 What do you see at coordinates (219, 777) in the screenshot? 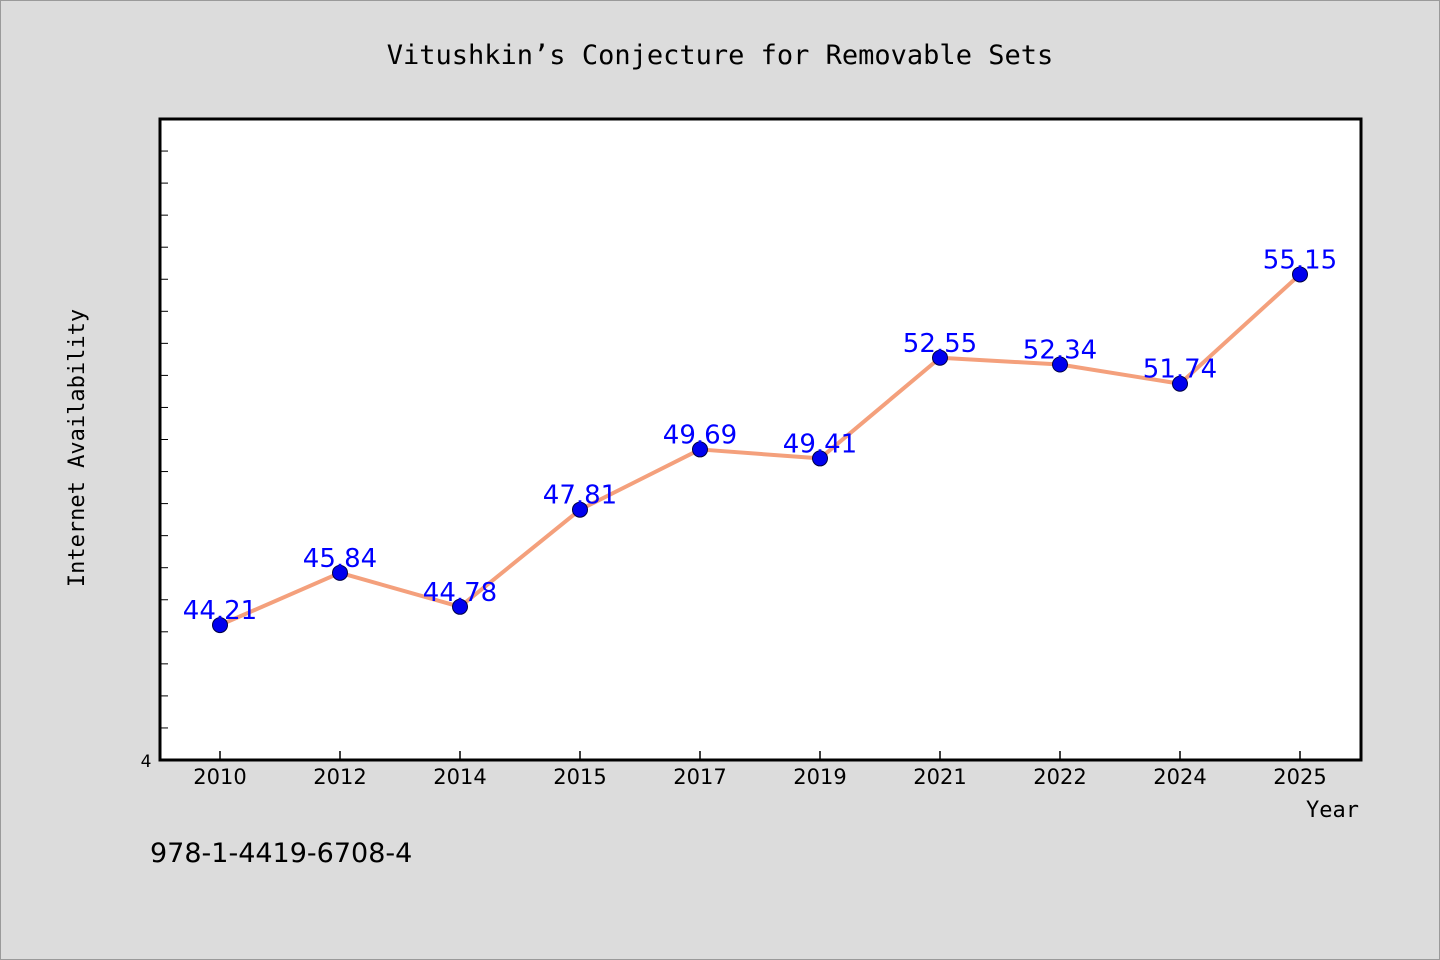
I see `x-tick-label: 2010` at bounding box center [219, 777].